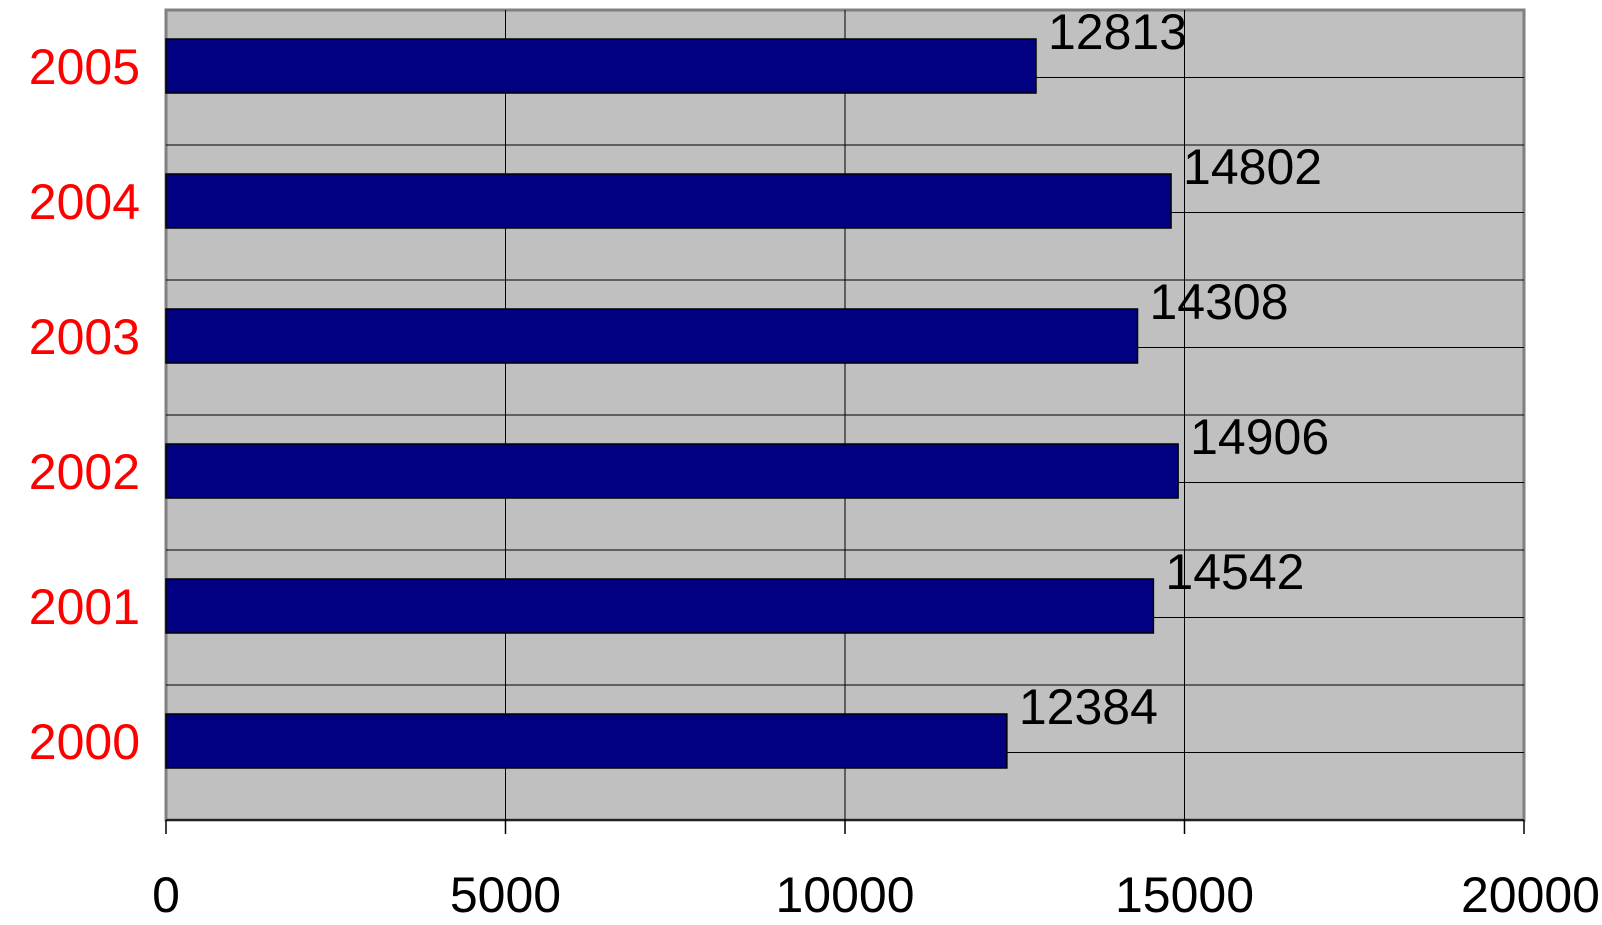  What do you see at coordinates (652, 336) in the screenshot?
I see `bar-2003` at bounding box center [652, 336].